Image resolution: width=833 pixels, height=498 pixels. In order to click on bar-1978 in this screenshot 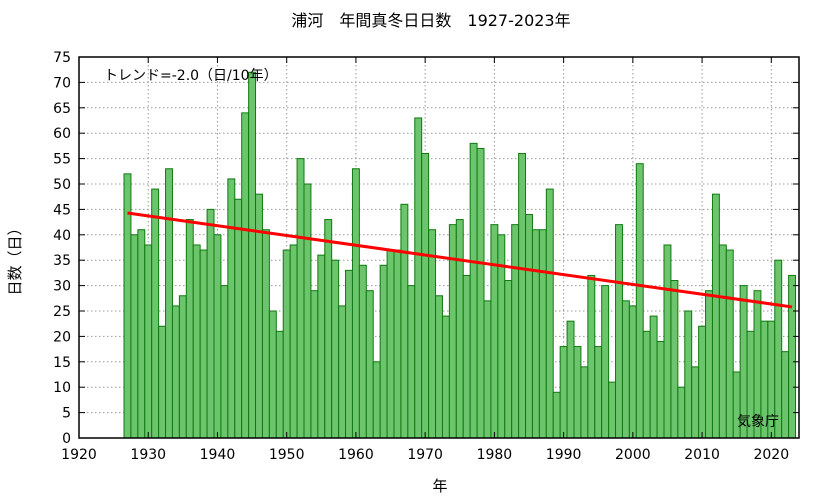, I will do `click(480, 293)`.